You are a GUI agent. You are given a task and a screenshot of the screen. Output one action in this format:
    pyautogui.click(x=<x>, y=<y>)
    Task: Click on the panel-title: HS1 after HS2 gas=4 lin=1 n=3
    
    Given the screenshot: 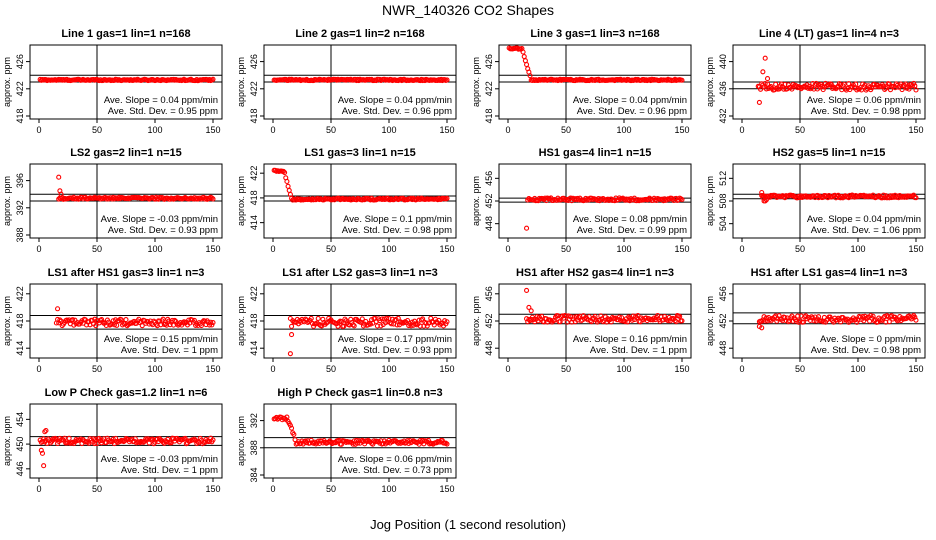 What is the action you would take?
    pyautogui.click(x=595, y=273)
    